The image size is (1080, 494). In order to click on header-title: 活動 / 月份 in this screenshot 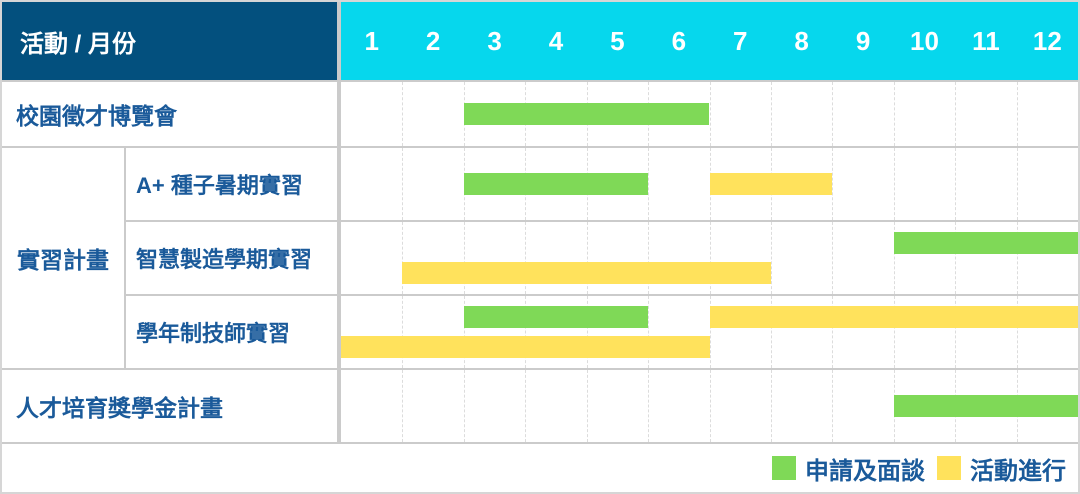, I will do `click(78, 44)`.